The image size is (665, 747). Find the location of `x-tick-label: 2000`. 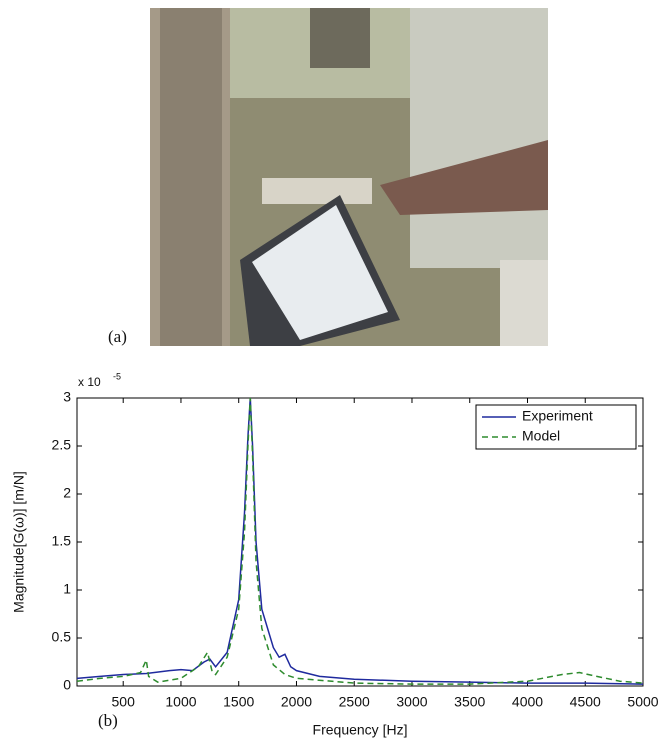

x-tick-label: 2000 is located at coordinates (296, 702).